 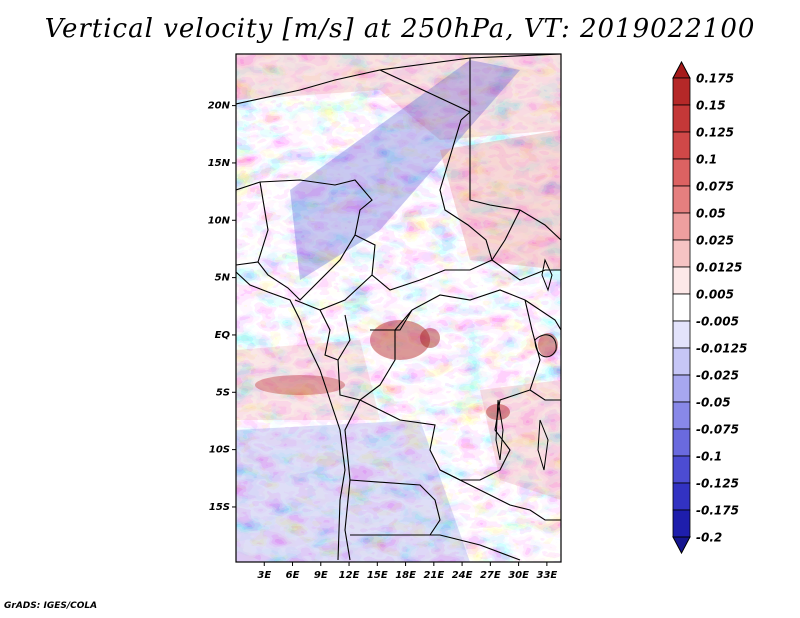 What do you see at coordinates (223, 335) in the screenshot?
I see `lat-tick-label: EQ` at bounding box center [223, 335].